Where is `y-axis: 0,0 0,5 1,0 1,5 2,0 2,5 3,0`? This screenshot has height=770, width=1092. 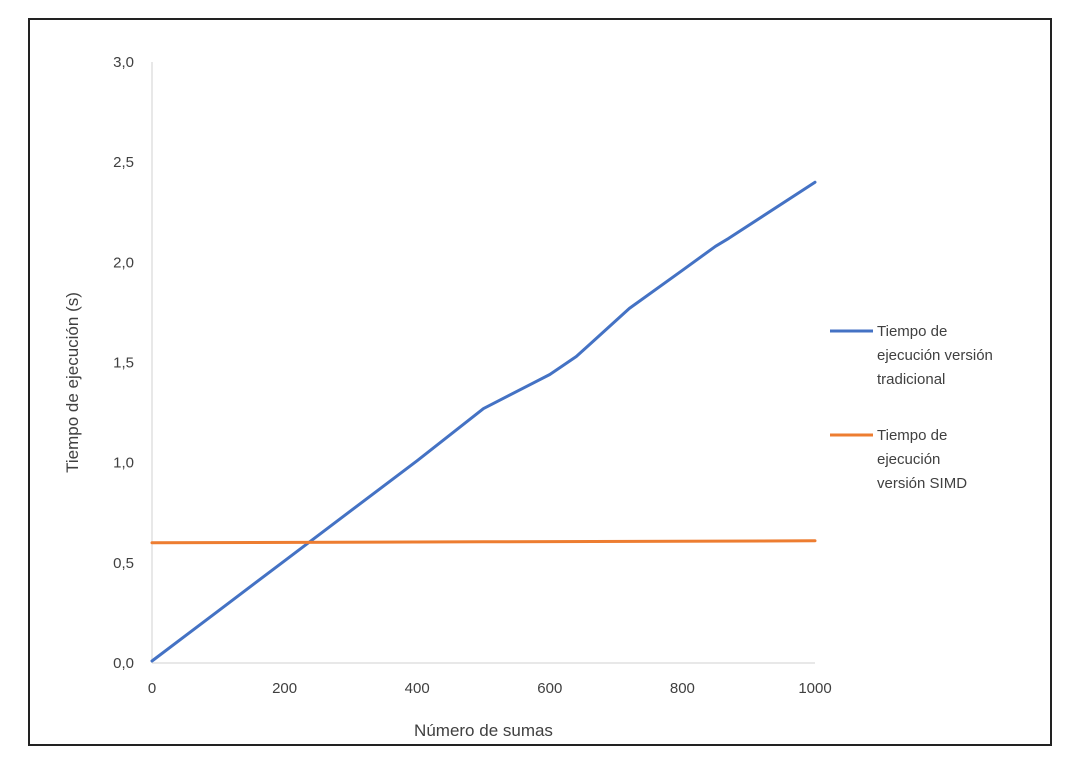 y-axis: 0,0 0,5 1,0 1,5 2,0 2,5 3,0 is located at coordinates (133, 363).